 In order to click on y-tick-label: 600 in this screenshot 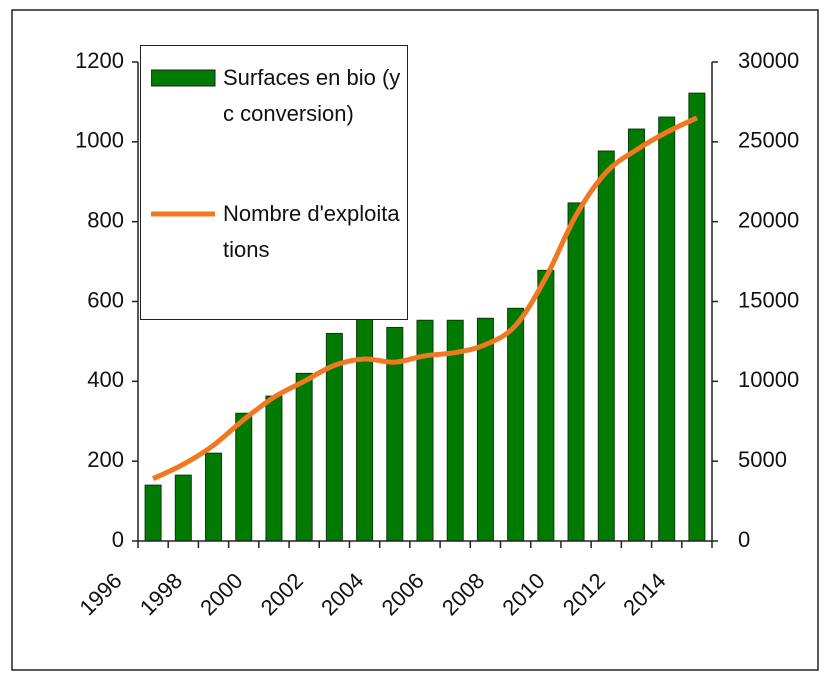, I will do `click(105, 299)`.